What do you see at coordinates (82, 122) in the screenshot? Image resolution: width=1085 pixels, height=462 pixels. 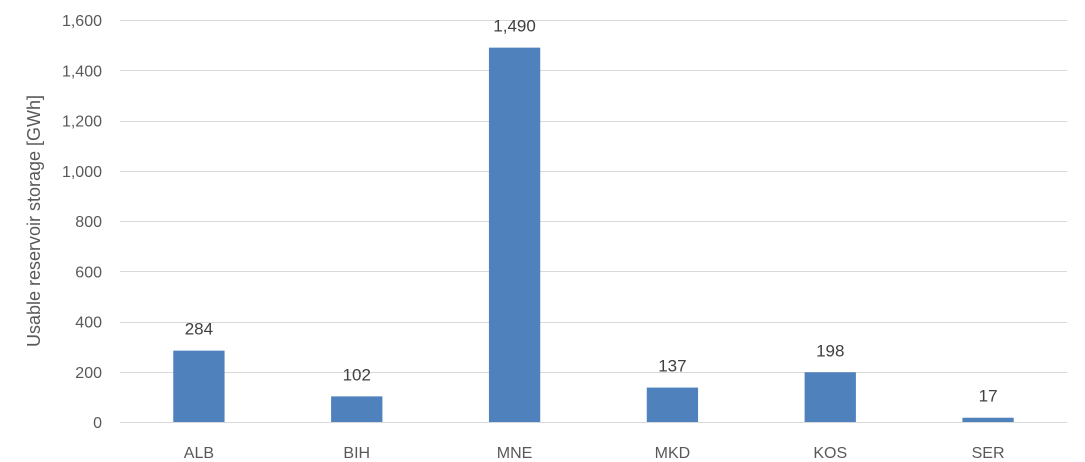 I see `y-tick-label: 1,200` at bounding box center [82, 122].